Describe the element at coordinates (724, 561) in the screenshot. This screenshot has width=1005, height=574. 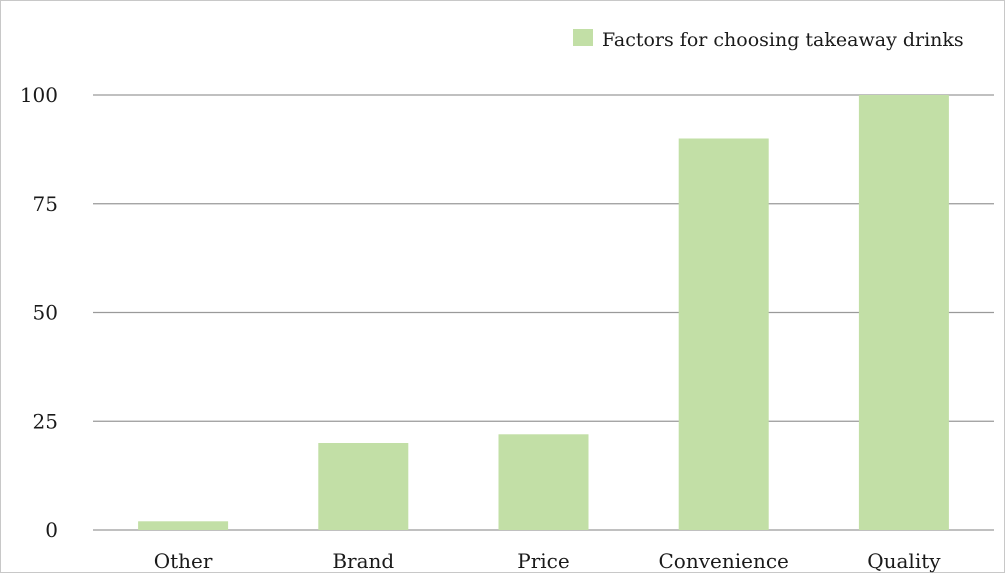
I see `x-tick-label: Convenience` at that location.